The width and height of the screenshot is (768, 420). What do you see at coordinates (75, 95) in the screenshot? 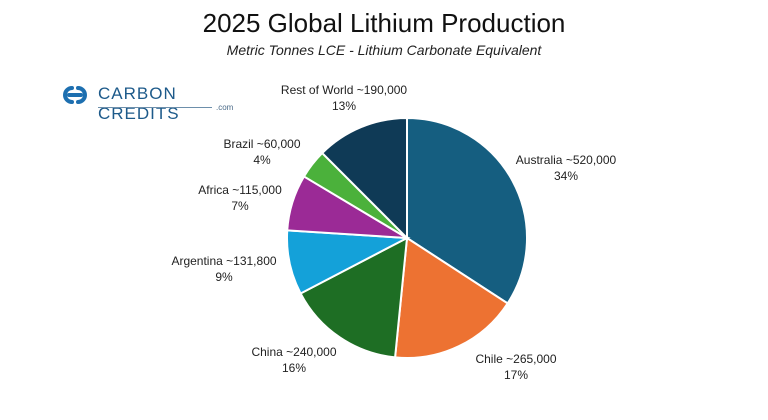
I see `chain-link-icon` at bounding box center [75, 95].